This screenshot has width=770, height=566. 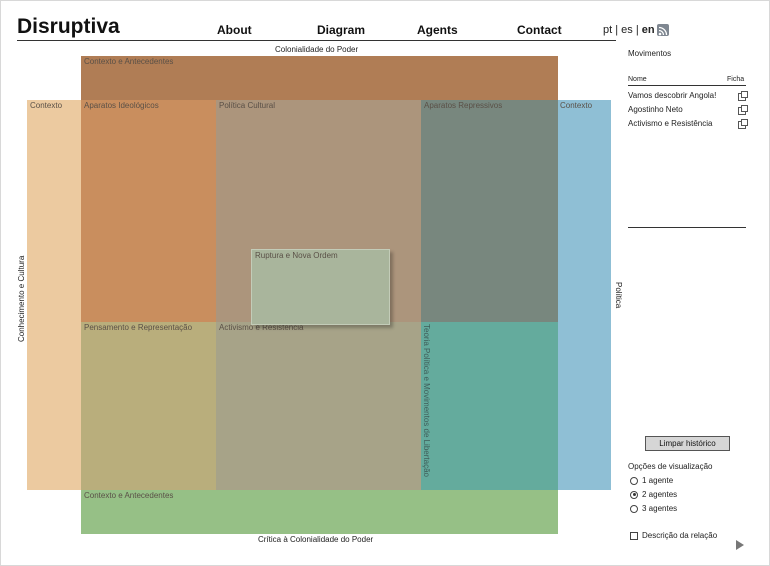 I want to click on movements-title: Movimentos, so click(x=650, y=53).